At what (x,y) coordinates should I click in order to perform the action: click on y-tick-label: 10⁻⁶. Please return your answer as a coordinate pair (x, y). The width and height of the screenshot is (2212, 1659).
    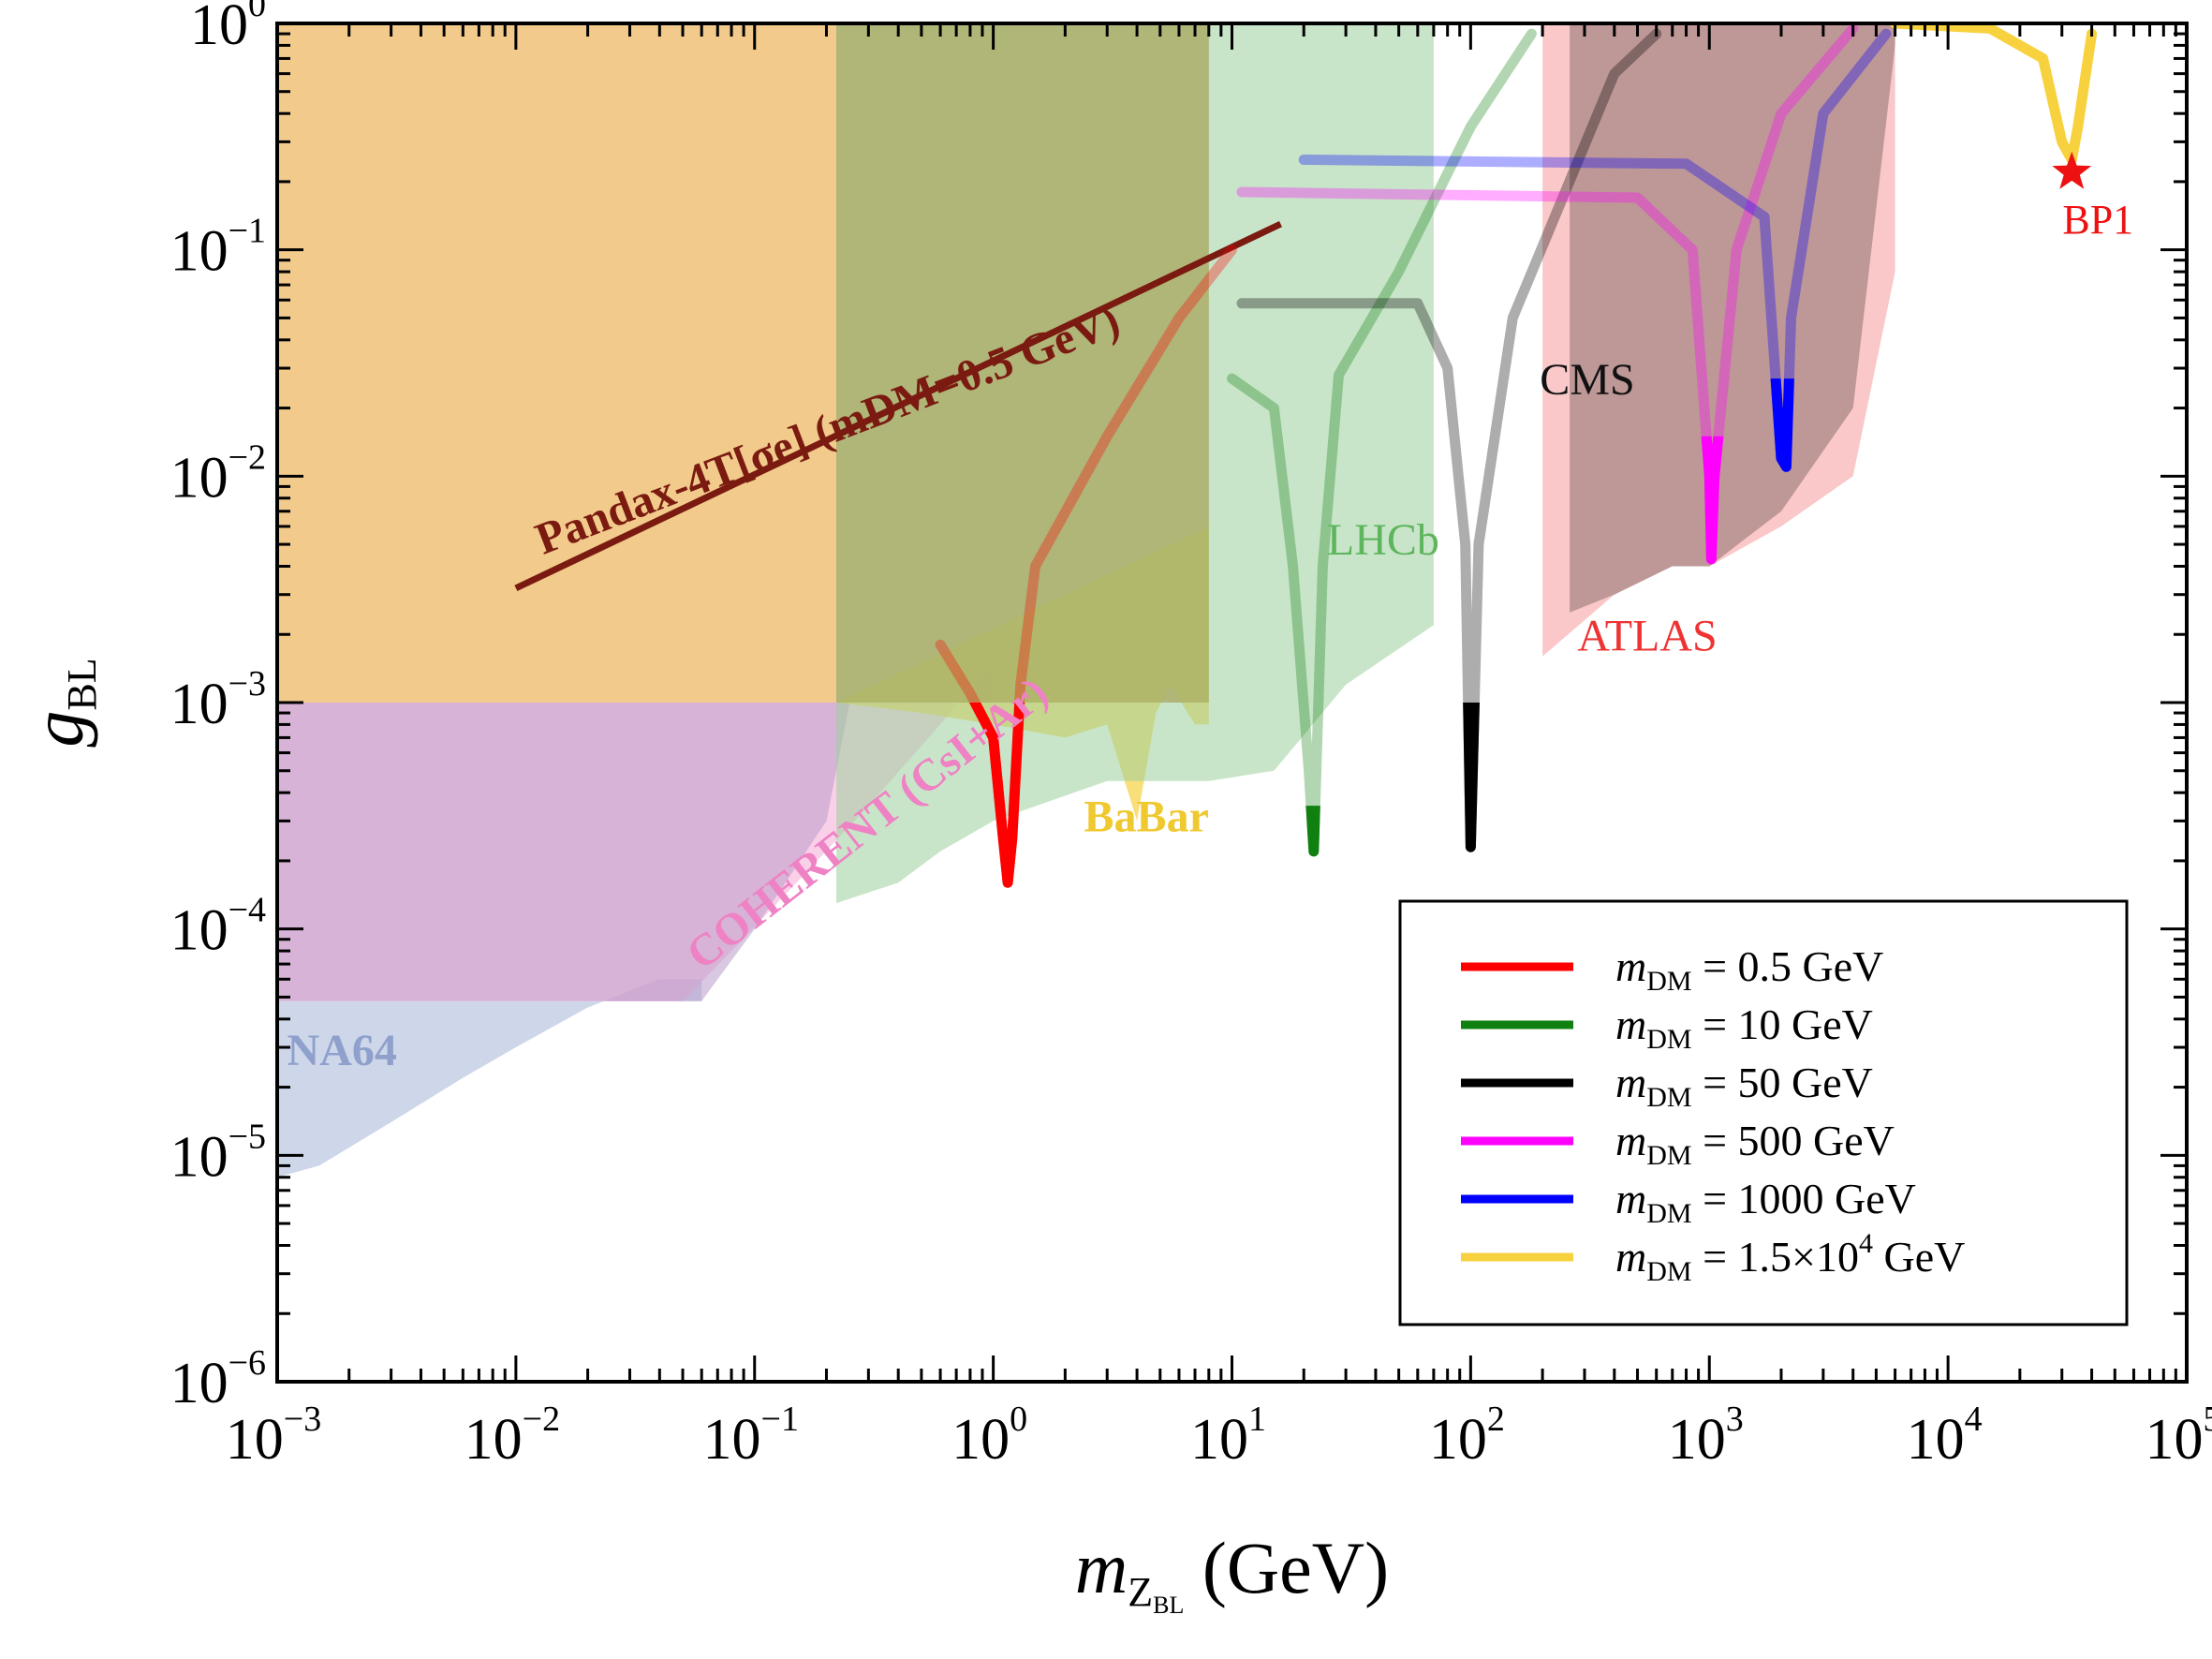
    Looking at the image, I should click on (218, 1379).